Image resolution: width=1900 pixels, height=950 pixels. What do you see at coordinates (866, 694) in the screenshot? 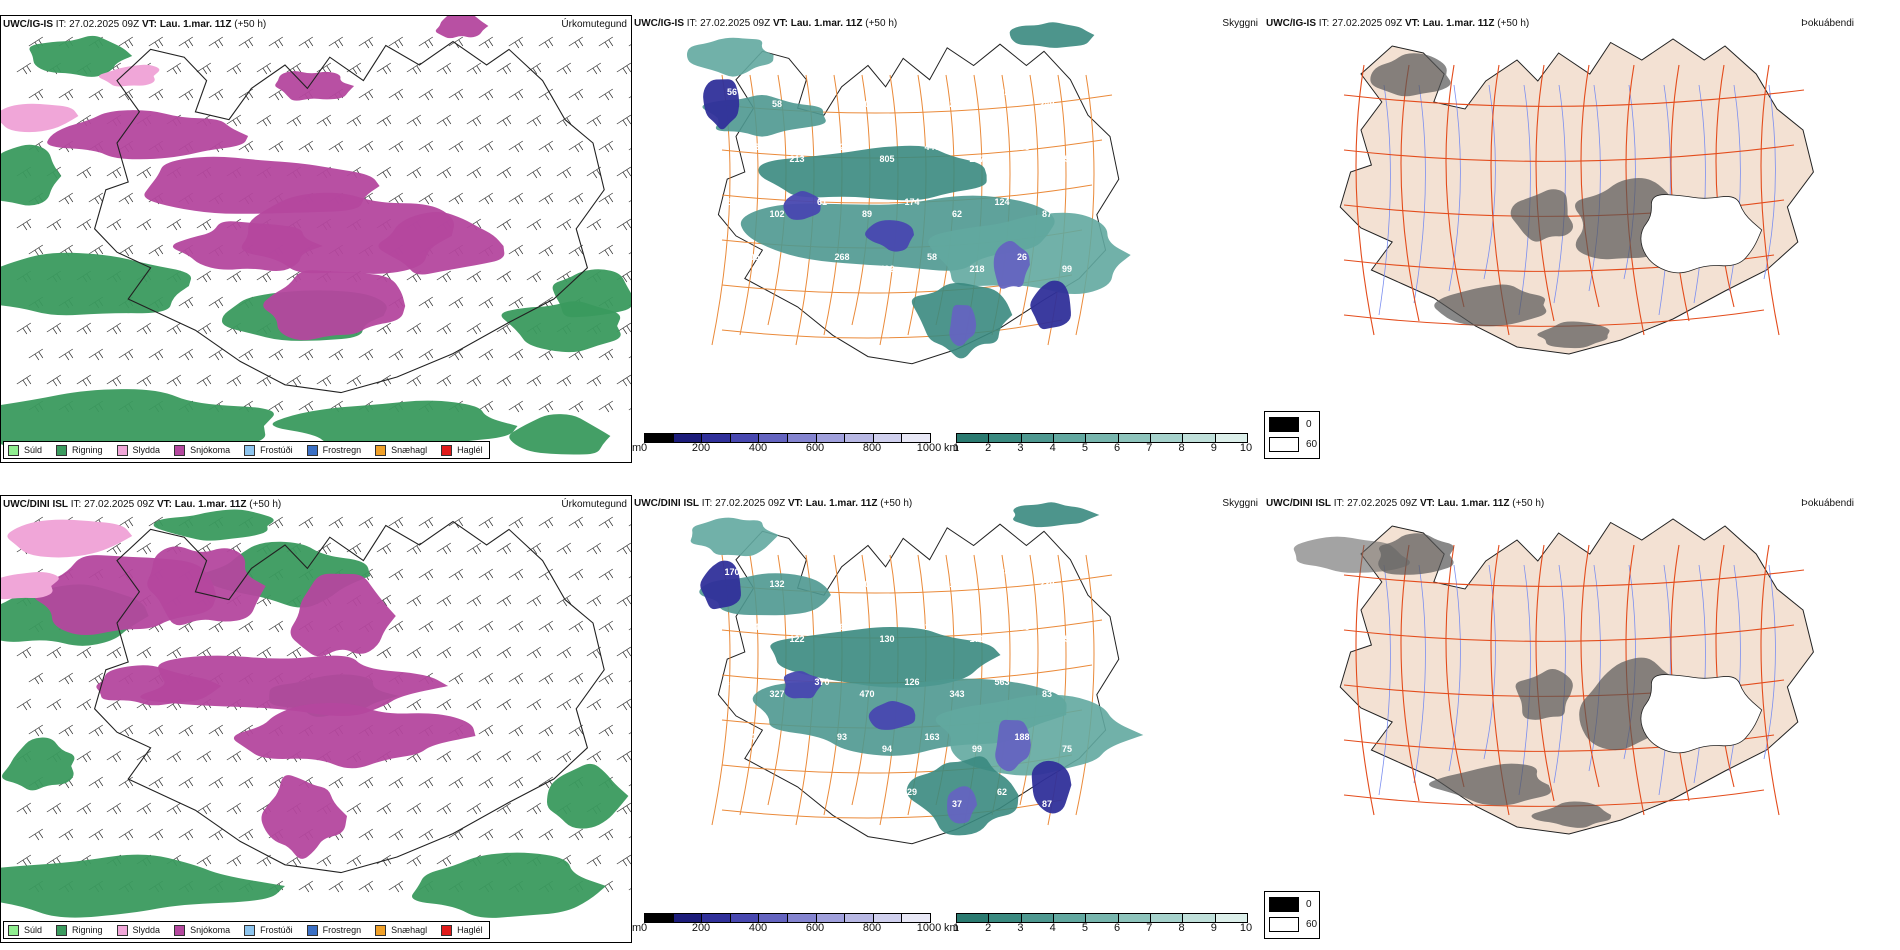
I see `precip-value-label: 470` at bounding box center [866, 694].